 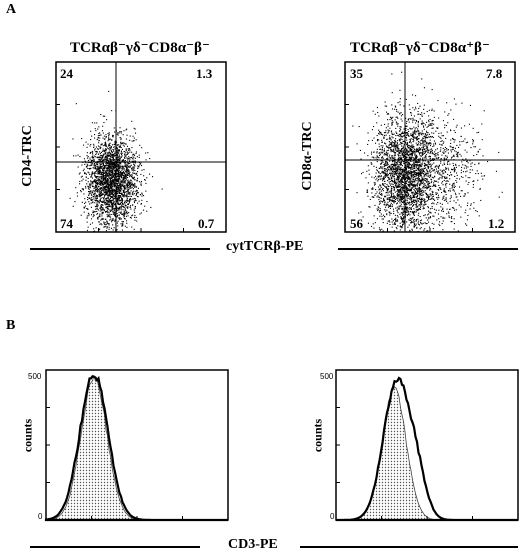 I want to click on histogram-outline-right, so click(x=427, y=449).